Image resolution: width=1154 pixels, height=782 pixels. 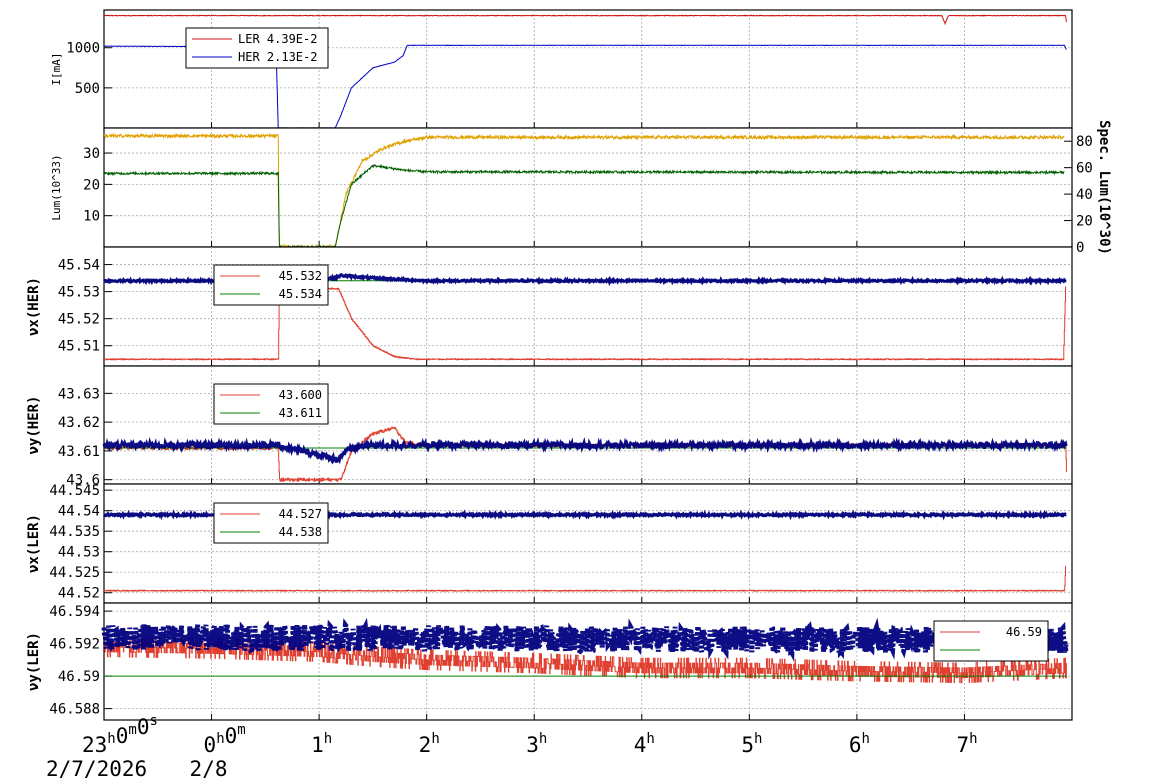 I want to click on legend-label: 44.527, so click(x=300, y=514).